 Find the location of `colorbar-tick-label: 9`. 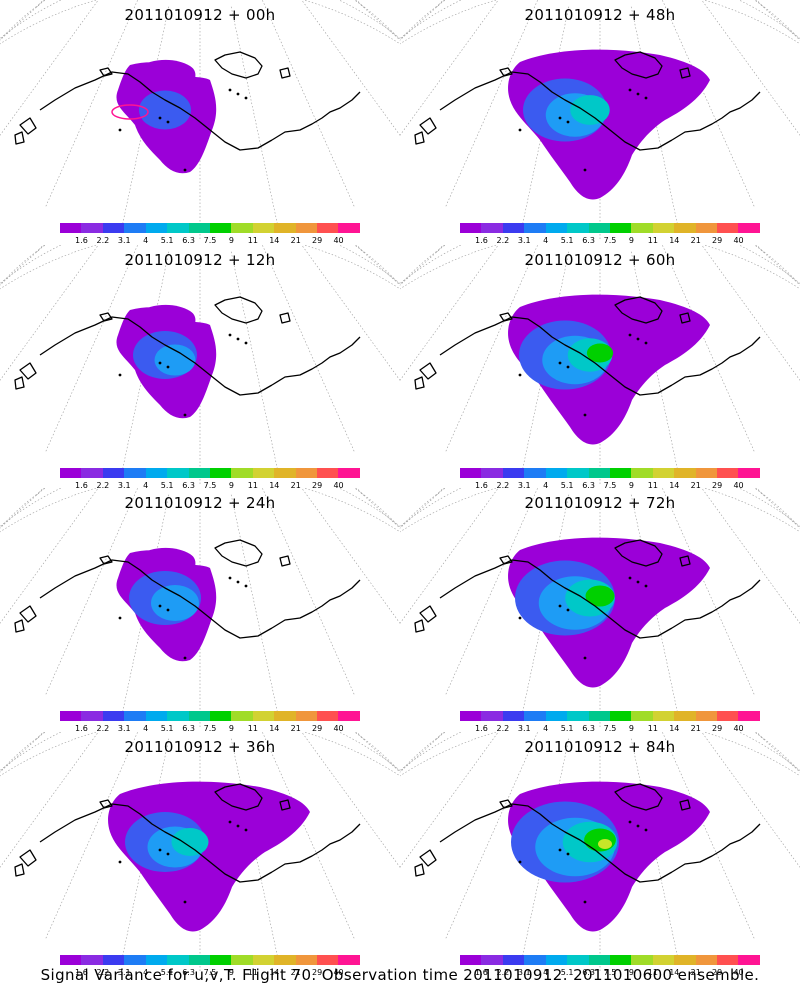

colorbar-tick-label: 9 is located at coordinates (631, 972).